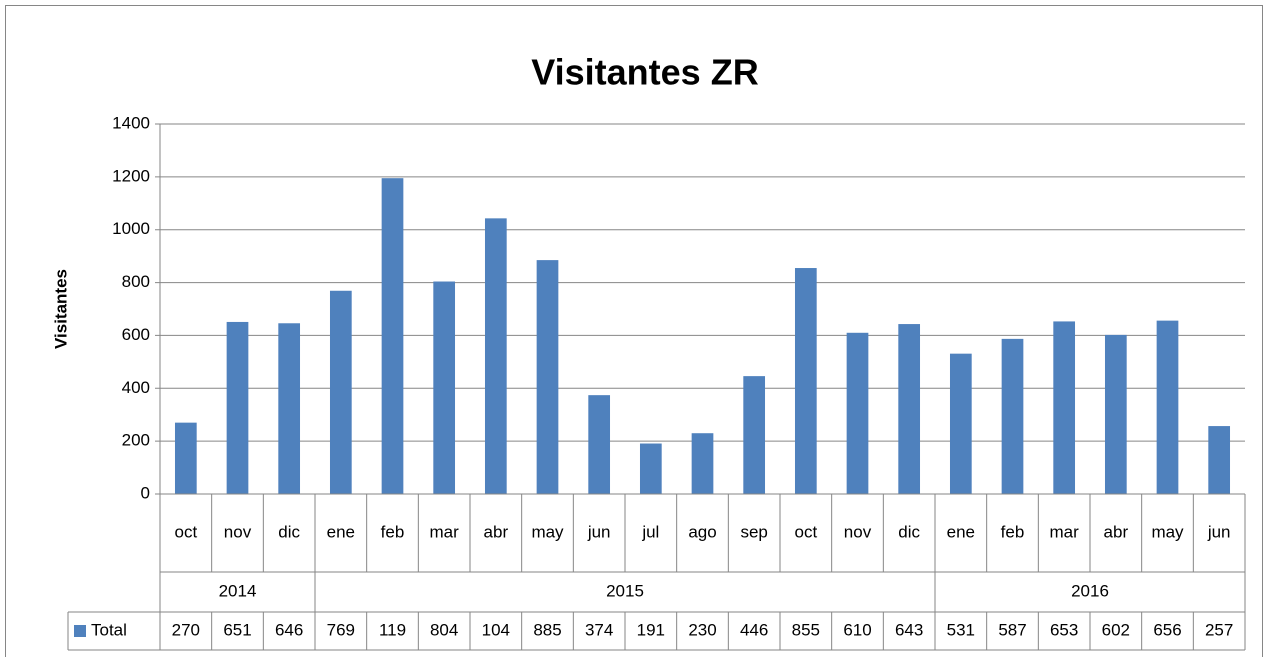 This screenshot has width=1269, height=657. What do you see at coordinates (599, 629) in the screenshot?
I see `data-table-value: 374` at bounding box center [599, 629].